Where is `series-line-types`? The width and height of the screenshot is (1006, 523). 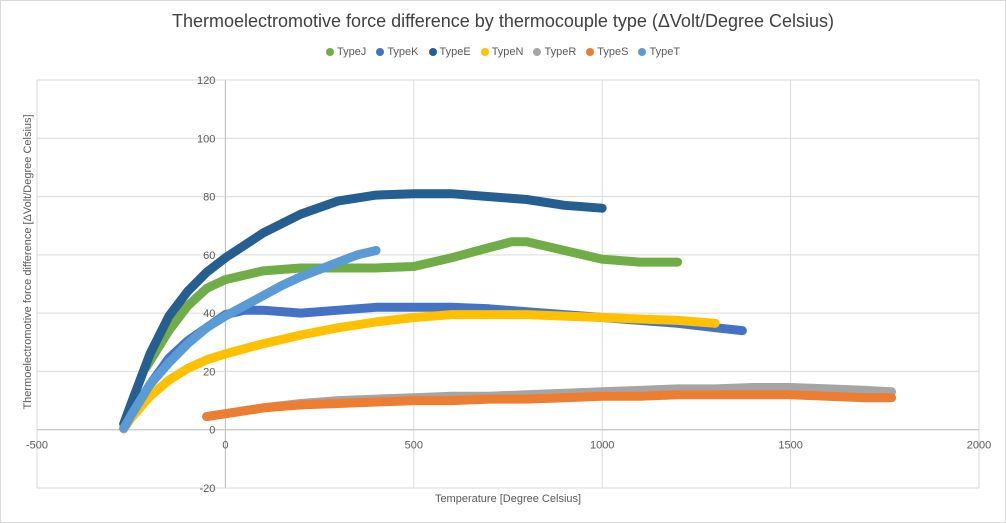
series-line-types is located at coordinates (549, 406).